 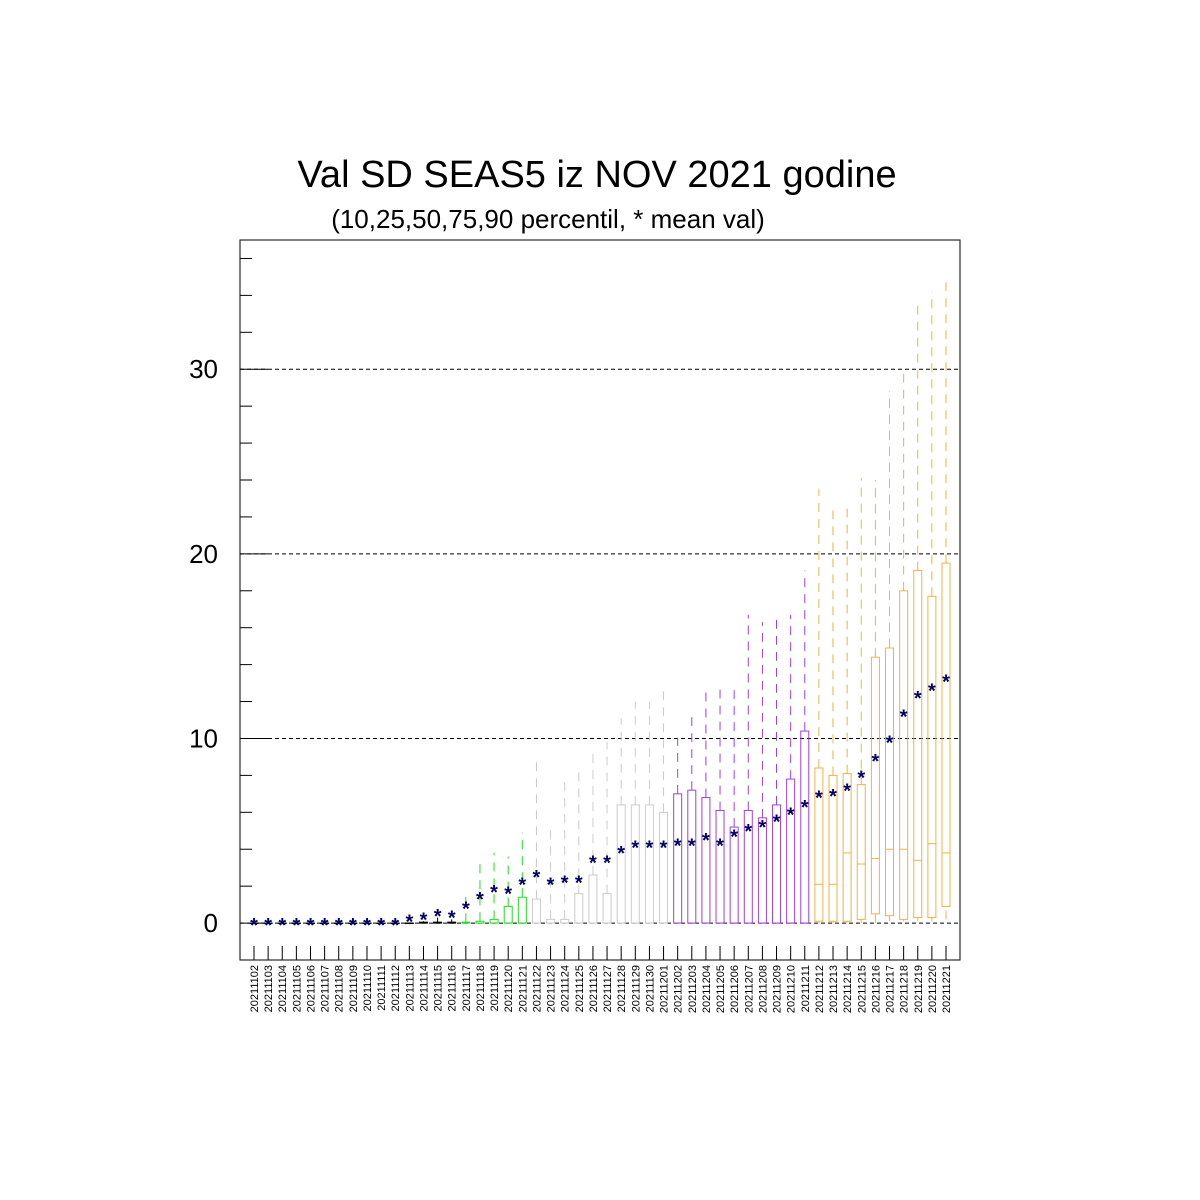 What do you see at coordinates (580, 988) in the screenshot?
I see `x-tick-label: 20211125` at bounding box center [580, 988].